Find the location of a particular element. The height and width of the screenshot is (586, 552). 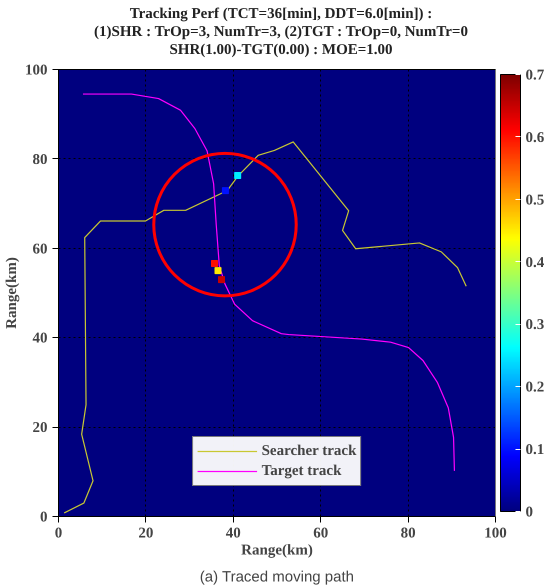

y-tick-label: 80 is located at coordinates (40, 160).